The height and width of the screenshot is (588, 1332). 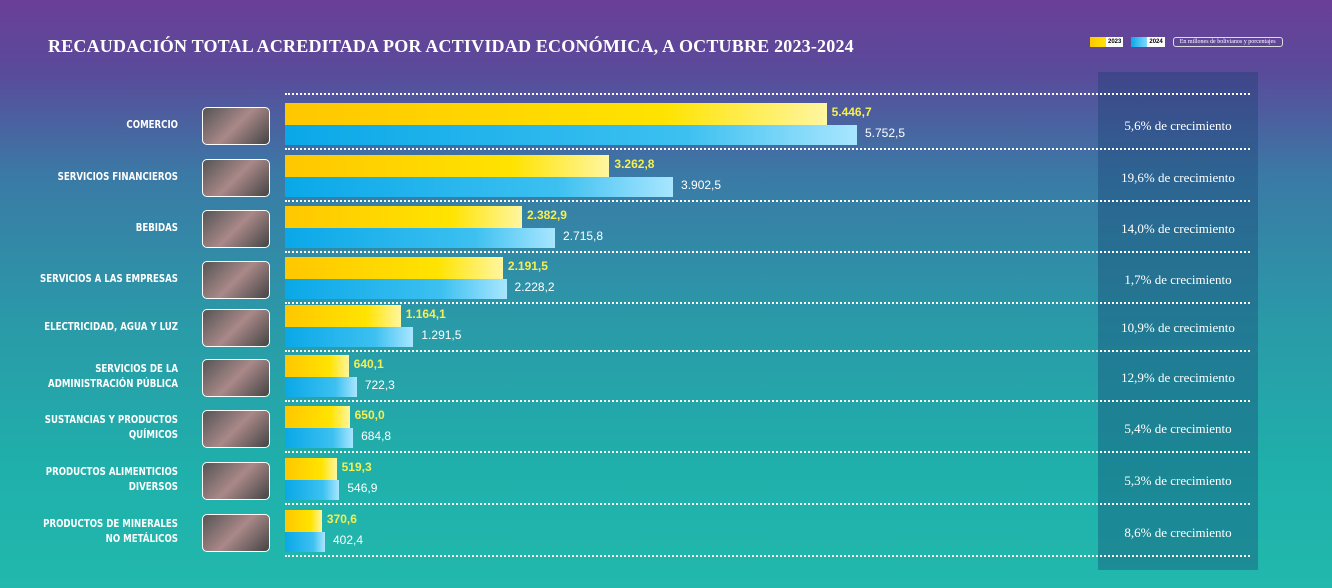 What do you see at coordinates (110, 531) in the screenshot?
I see `category-label: PRODUCTOS DE MINERALES NO METÁLICOS` at bounding box center [110, 531].